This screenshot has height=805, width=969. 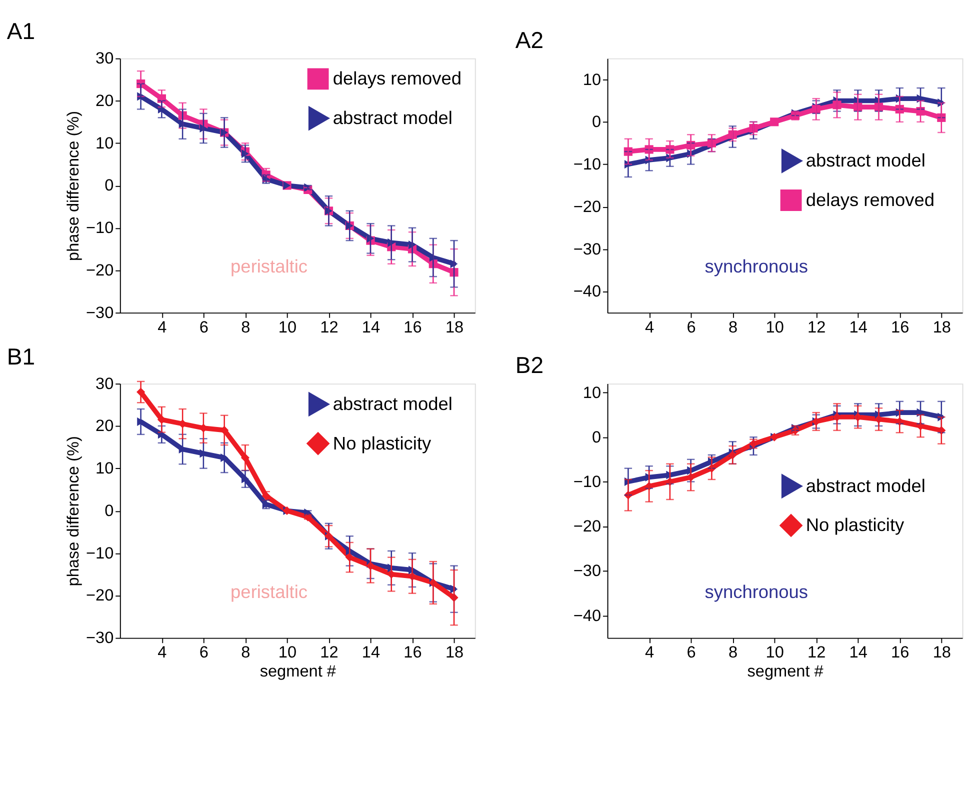 What do you see at coordinates (529, 39) in the screenshot?
I see `chart-title: A2` at bounding box center [529, 39].